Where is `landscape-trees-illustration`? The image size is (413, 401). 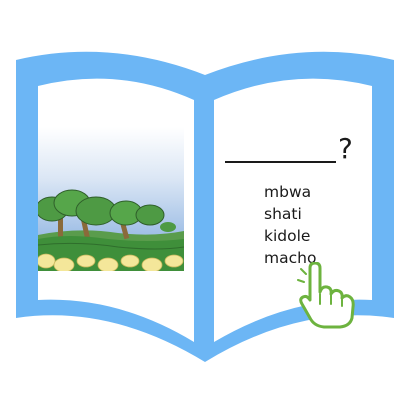 landscape-trees-illustration is located at coordinates (111, 199).